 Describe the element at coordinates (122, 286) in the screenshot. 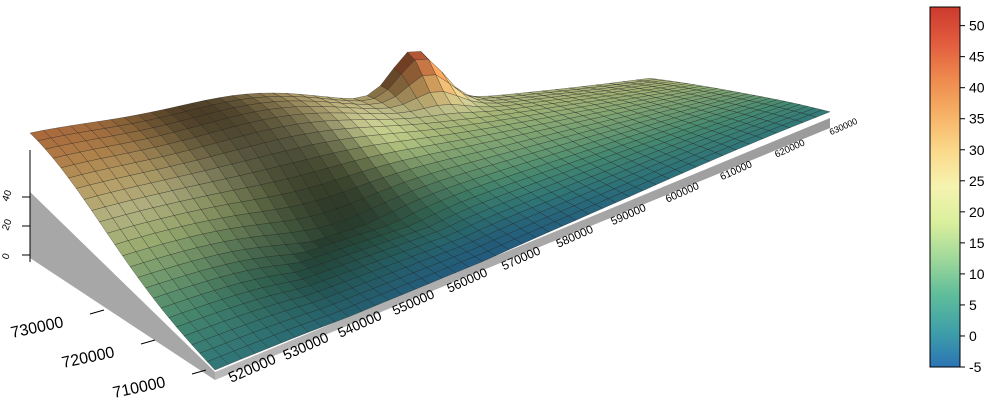

I see `left-wall-lower` at that location.